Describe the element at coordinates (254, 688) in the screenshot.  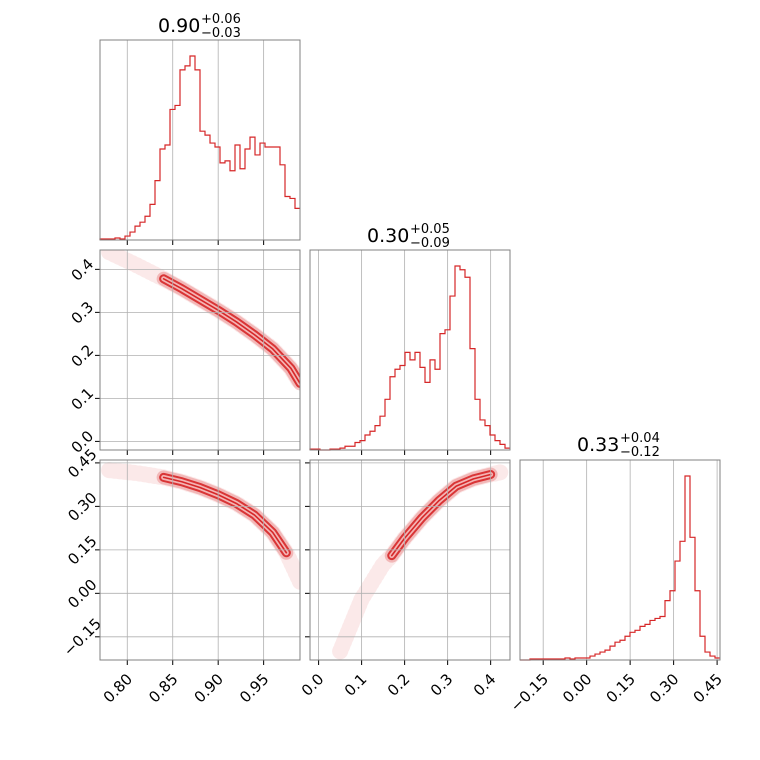
I see `joint-panel-1-3-xlabel-3: 0.95` at that location.